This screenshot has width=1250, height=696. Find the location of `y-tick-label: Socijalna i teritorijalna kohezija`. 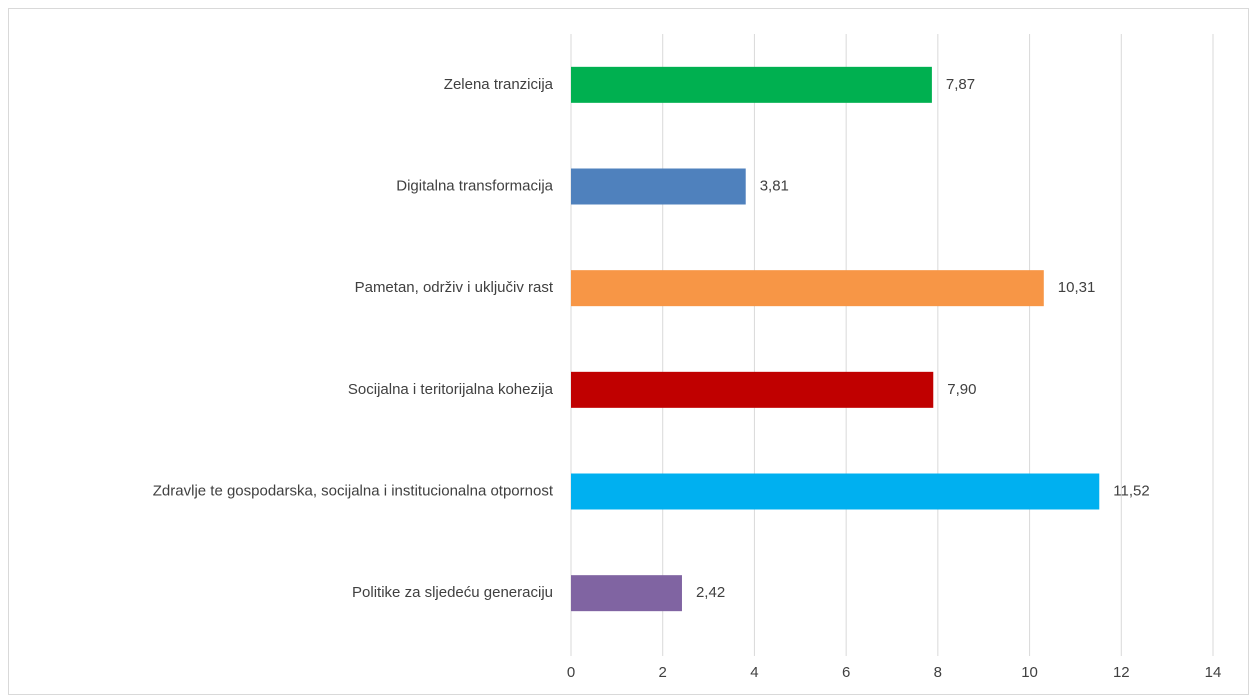

y-tick-label: Socijalna i teritorijalna kohezija is located at coordinates (451, 389).